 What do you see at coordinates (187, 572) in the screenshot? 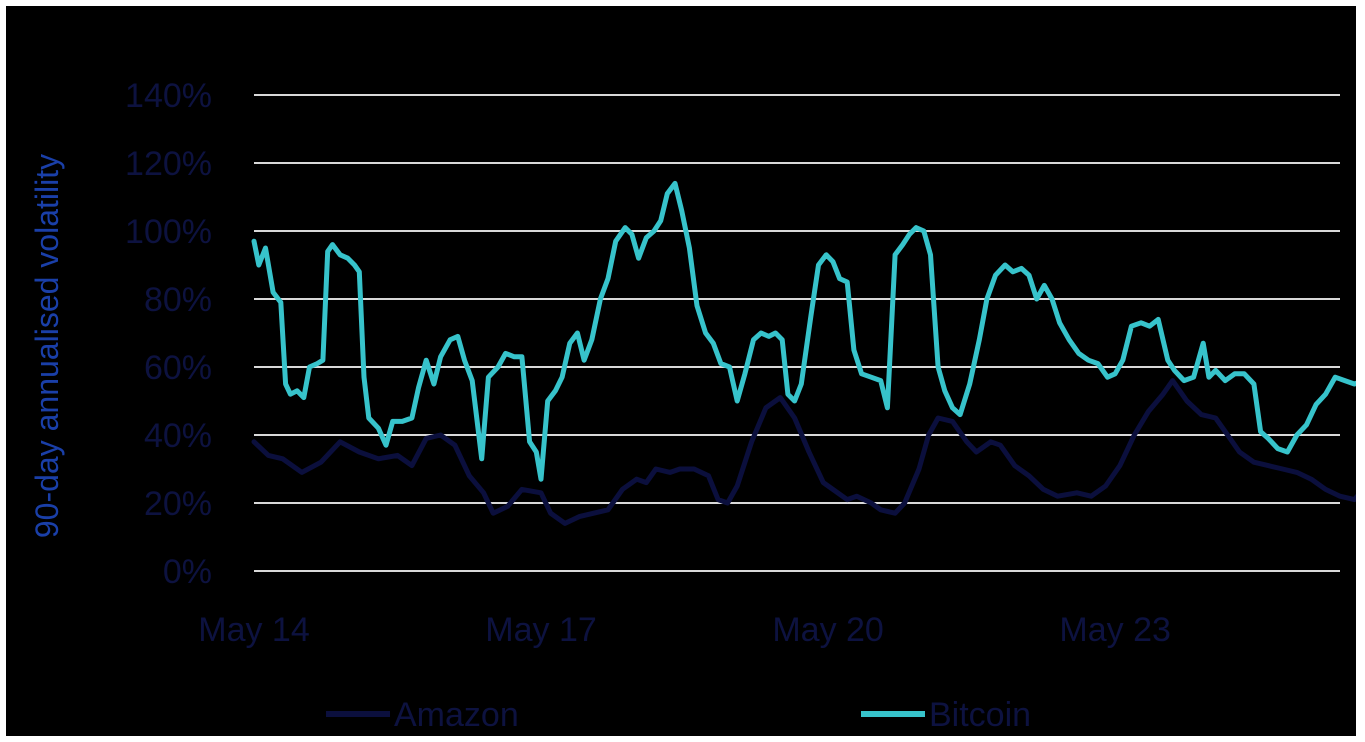
I see `y-tick-label: 0%` at bounding box center [187, 572].